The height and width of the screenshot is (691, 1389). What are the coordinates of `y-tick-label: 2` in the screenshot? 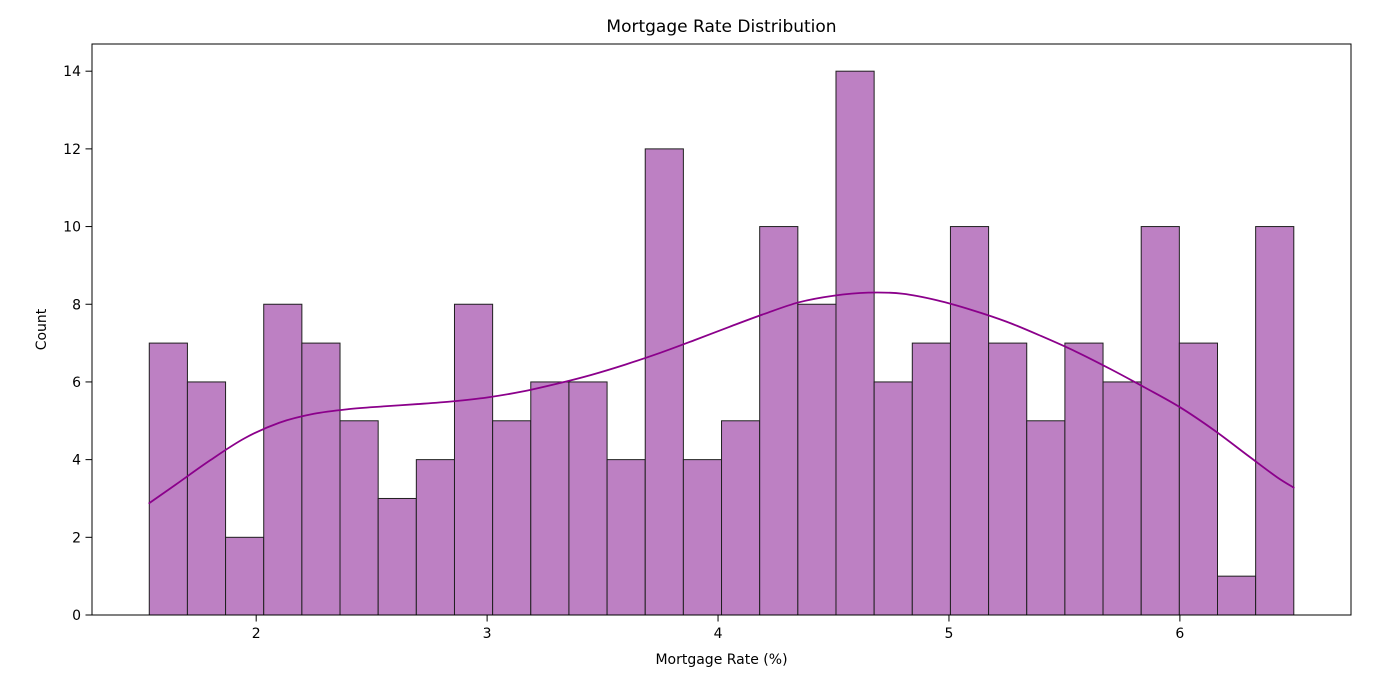 It's located at (76, 538).